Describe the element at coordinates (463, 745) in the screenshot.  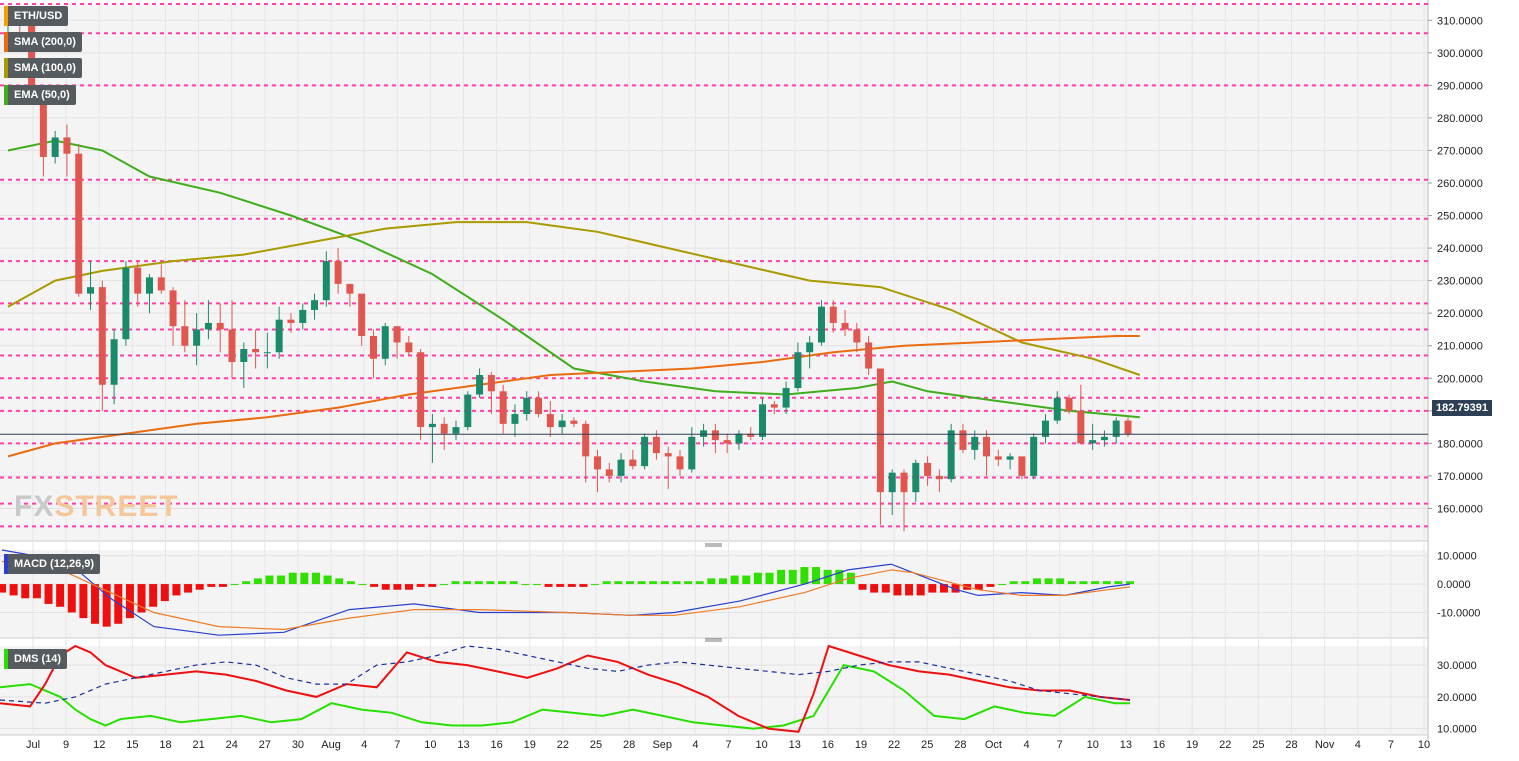
I see `xtick-label-13: 13` at that location.